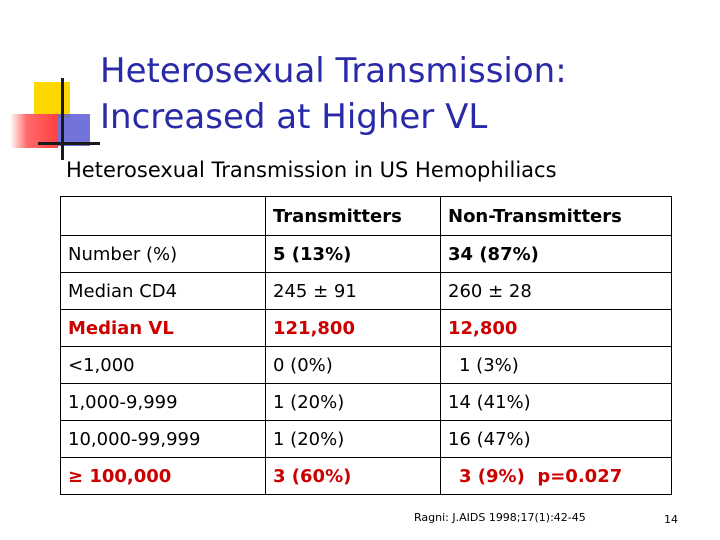  What do you see at coordinates (556, 254) in the screenshot?
I see `non-transmitters-value: 34 (87%)` at bounding box center [556, 254].